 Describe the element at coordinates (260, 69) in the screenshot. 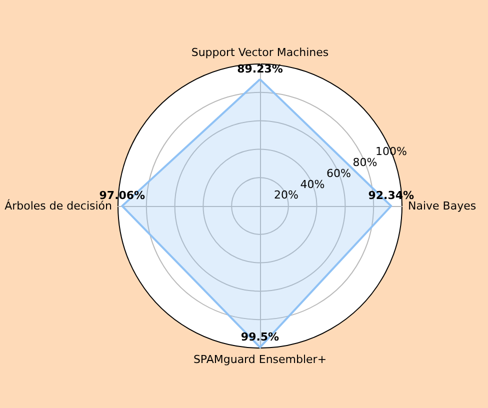

I see `data-label: 89.23%` at that location.